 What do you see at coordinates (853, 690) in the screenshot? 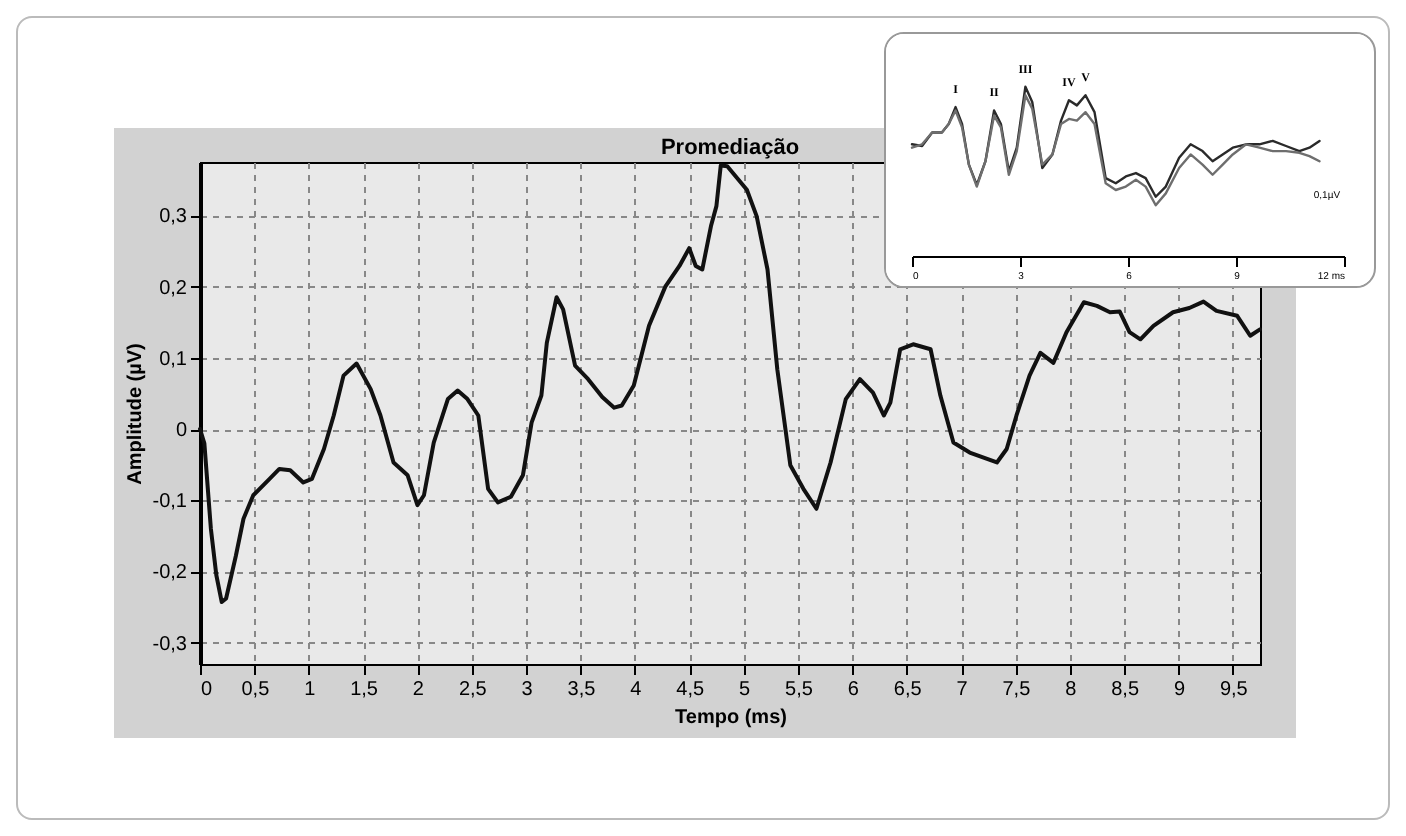
I see `x-tick-label: 6` at bounding box center [853, 690].